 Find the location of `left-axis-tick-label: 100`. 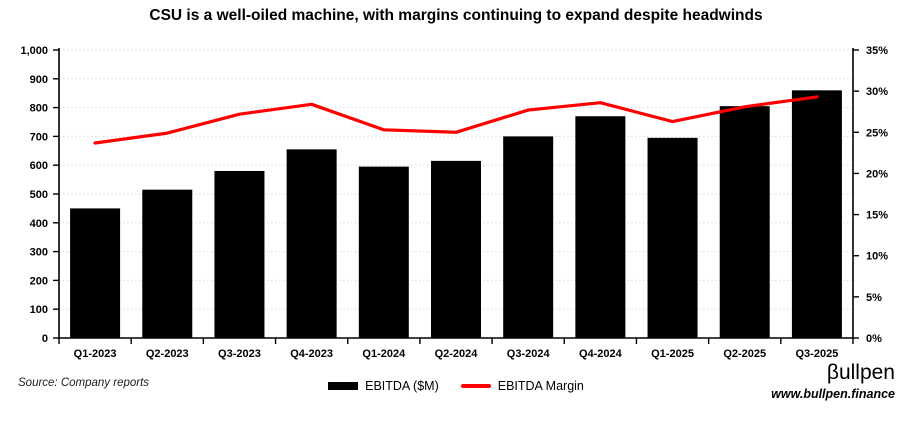

left-axis-tick-label: 100 is located at coordinates (39, 310).